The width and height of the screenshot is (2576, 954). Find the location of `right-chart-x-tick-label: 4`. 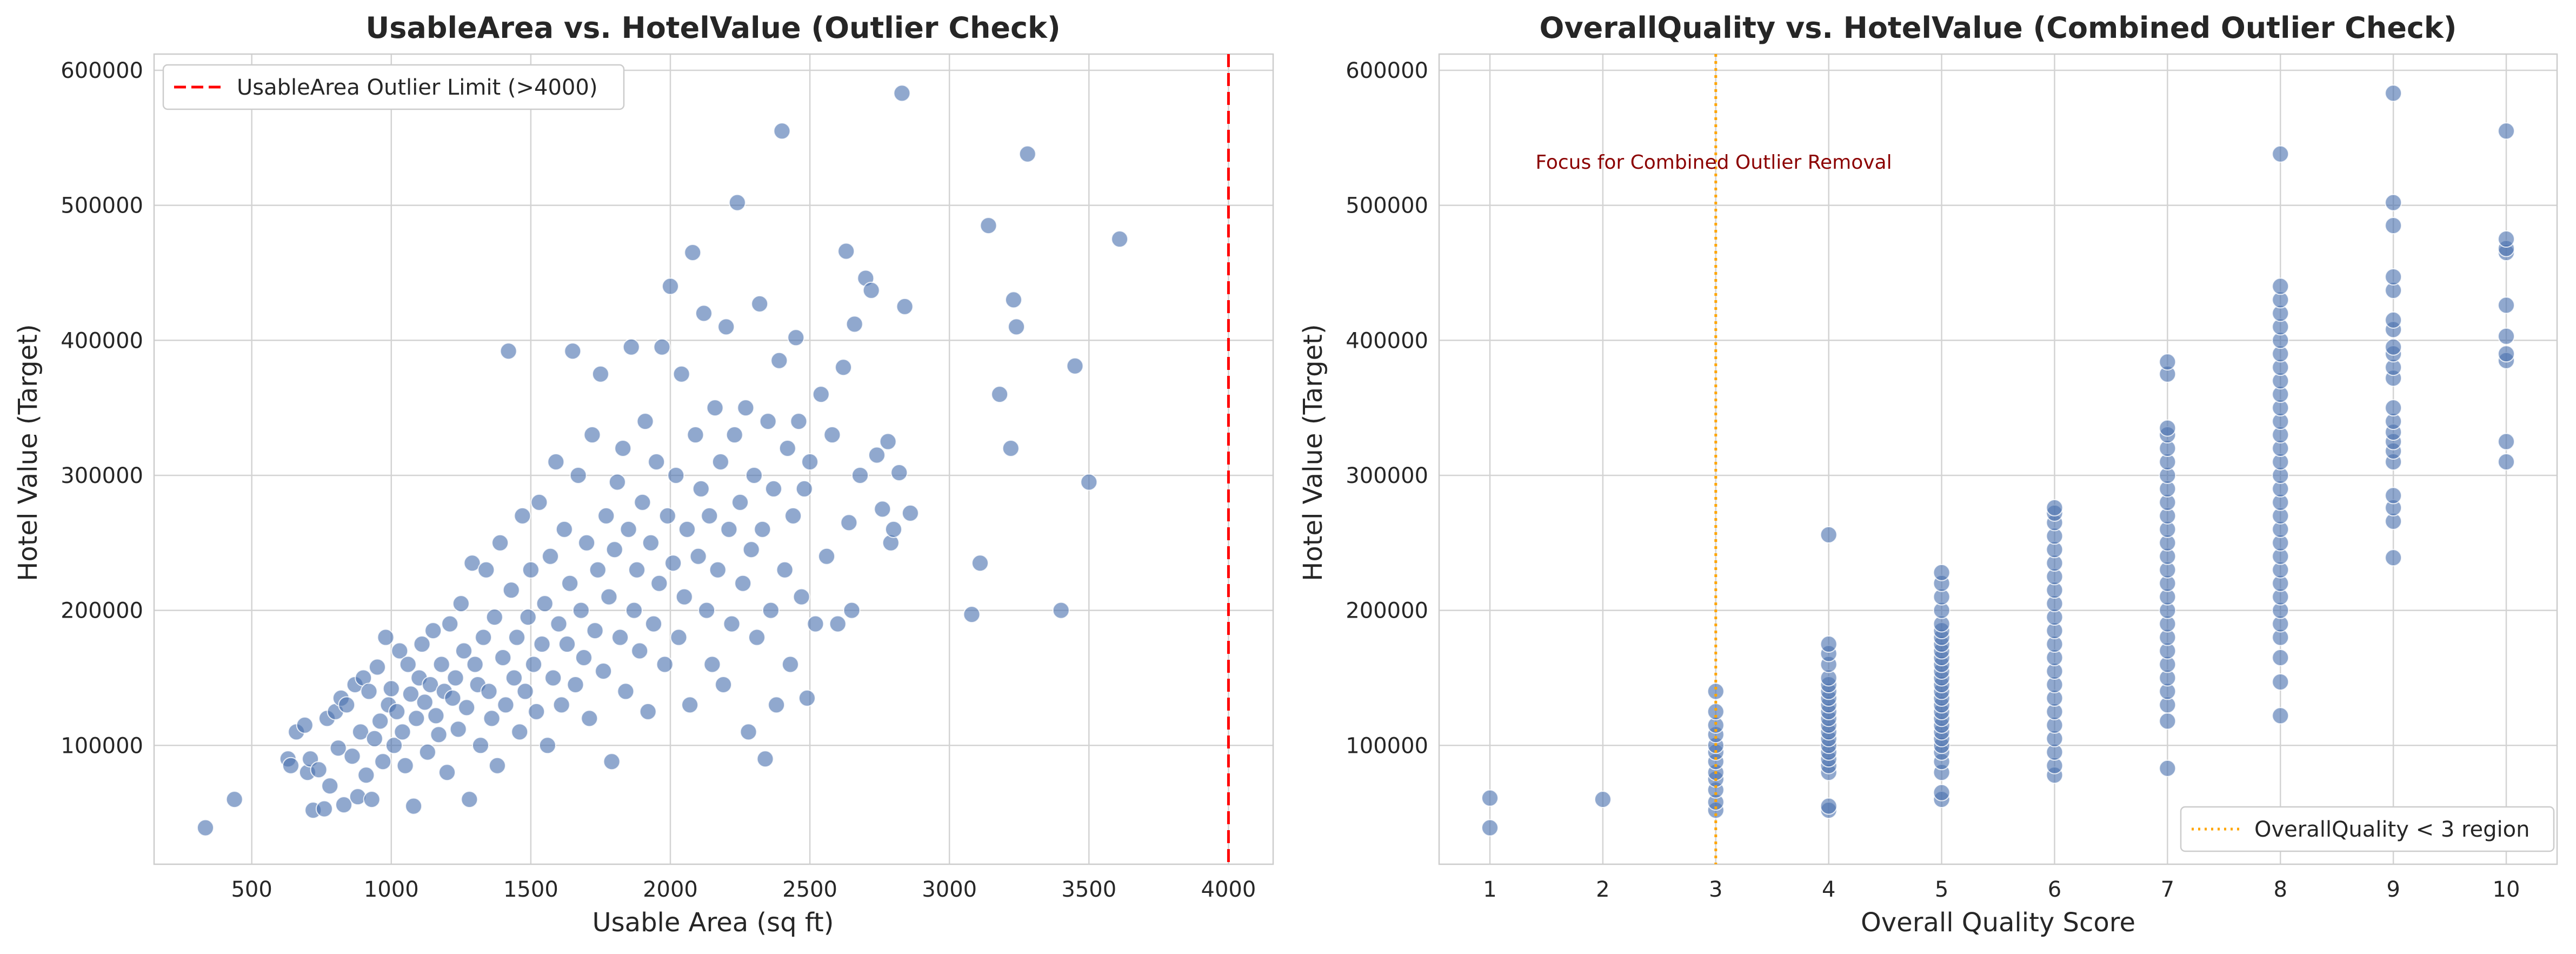

right-chart-x-tick-label: 4 is located at coordinates (1828, 890).